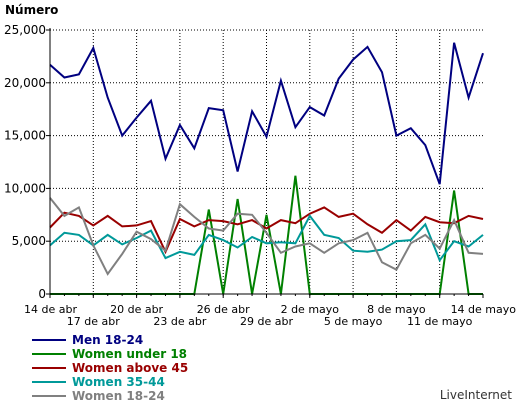 The width and height of the screenshot is (520, 405). I want to click on legend-item: Women 18-24, so click(110, 396).